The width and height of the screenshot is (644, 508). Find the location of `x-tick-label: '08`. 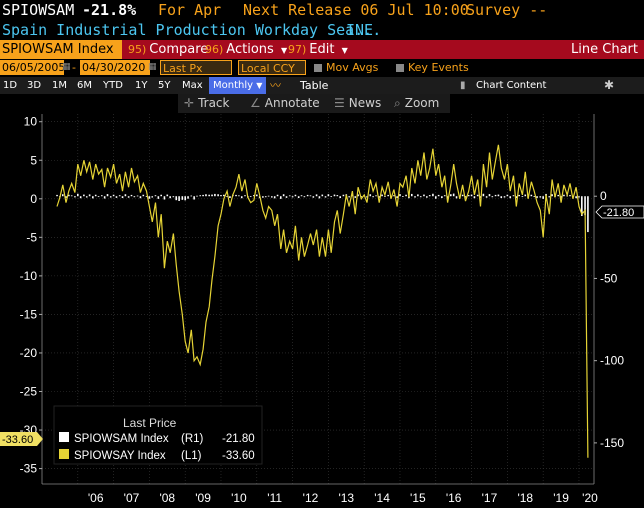

x-tick-label: '08 is located at coordinates (167, 498).